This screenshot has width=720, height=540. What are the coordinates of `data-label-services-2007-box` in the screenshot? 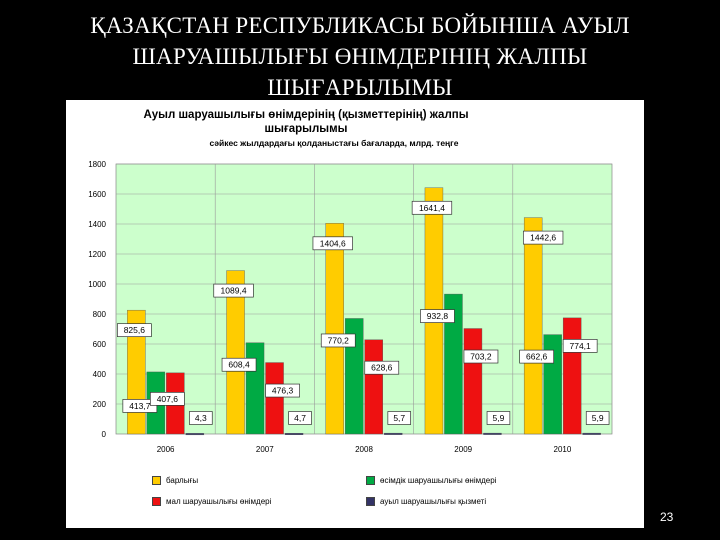 It's located at (300, 418).